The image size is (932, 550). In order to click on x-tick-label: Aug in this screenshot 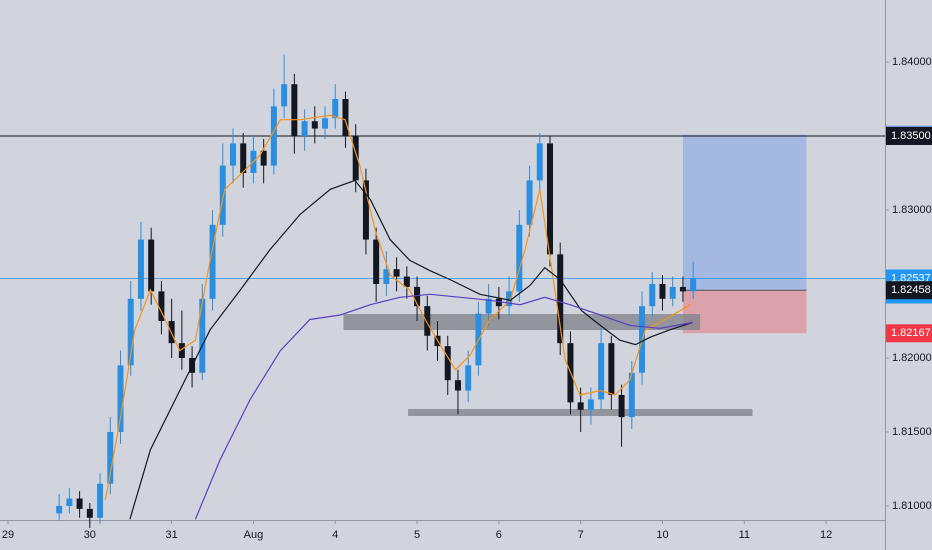, I will do `click(254, 535)`.